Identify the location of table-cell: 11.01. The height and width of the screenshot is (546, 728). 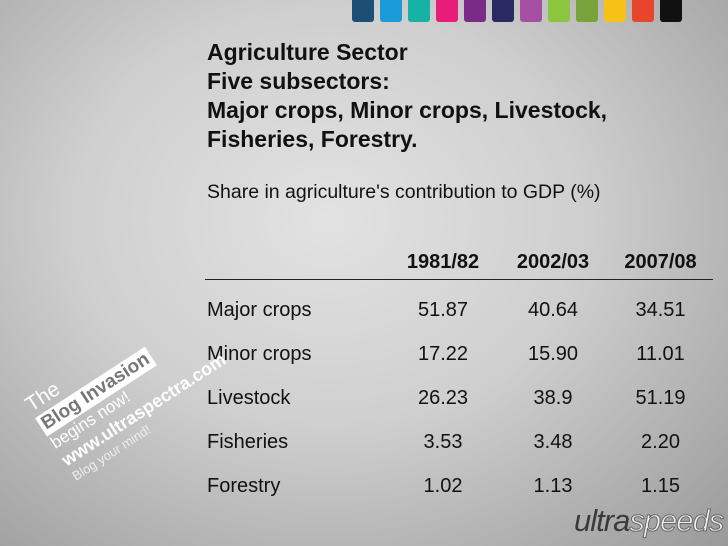
(660, 353).